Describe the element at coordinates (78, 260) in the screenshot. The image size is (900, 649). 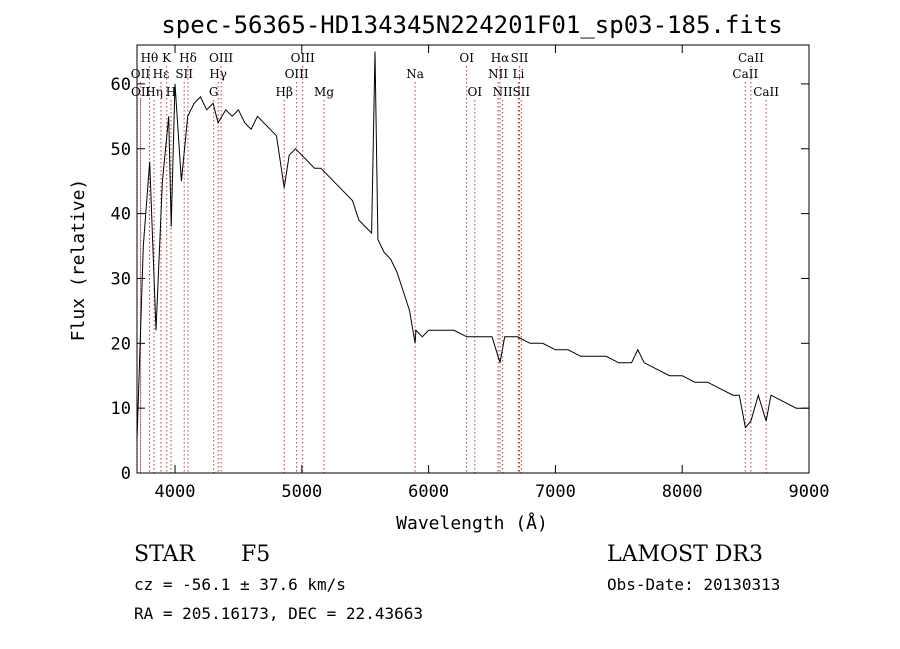
I see `y-axis-label: Flux (relative)` at that location.